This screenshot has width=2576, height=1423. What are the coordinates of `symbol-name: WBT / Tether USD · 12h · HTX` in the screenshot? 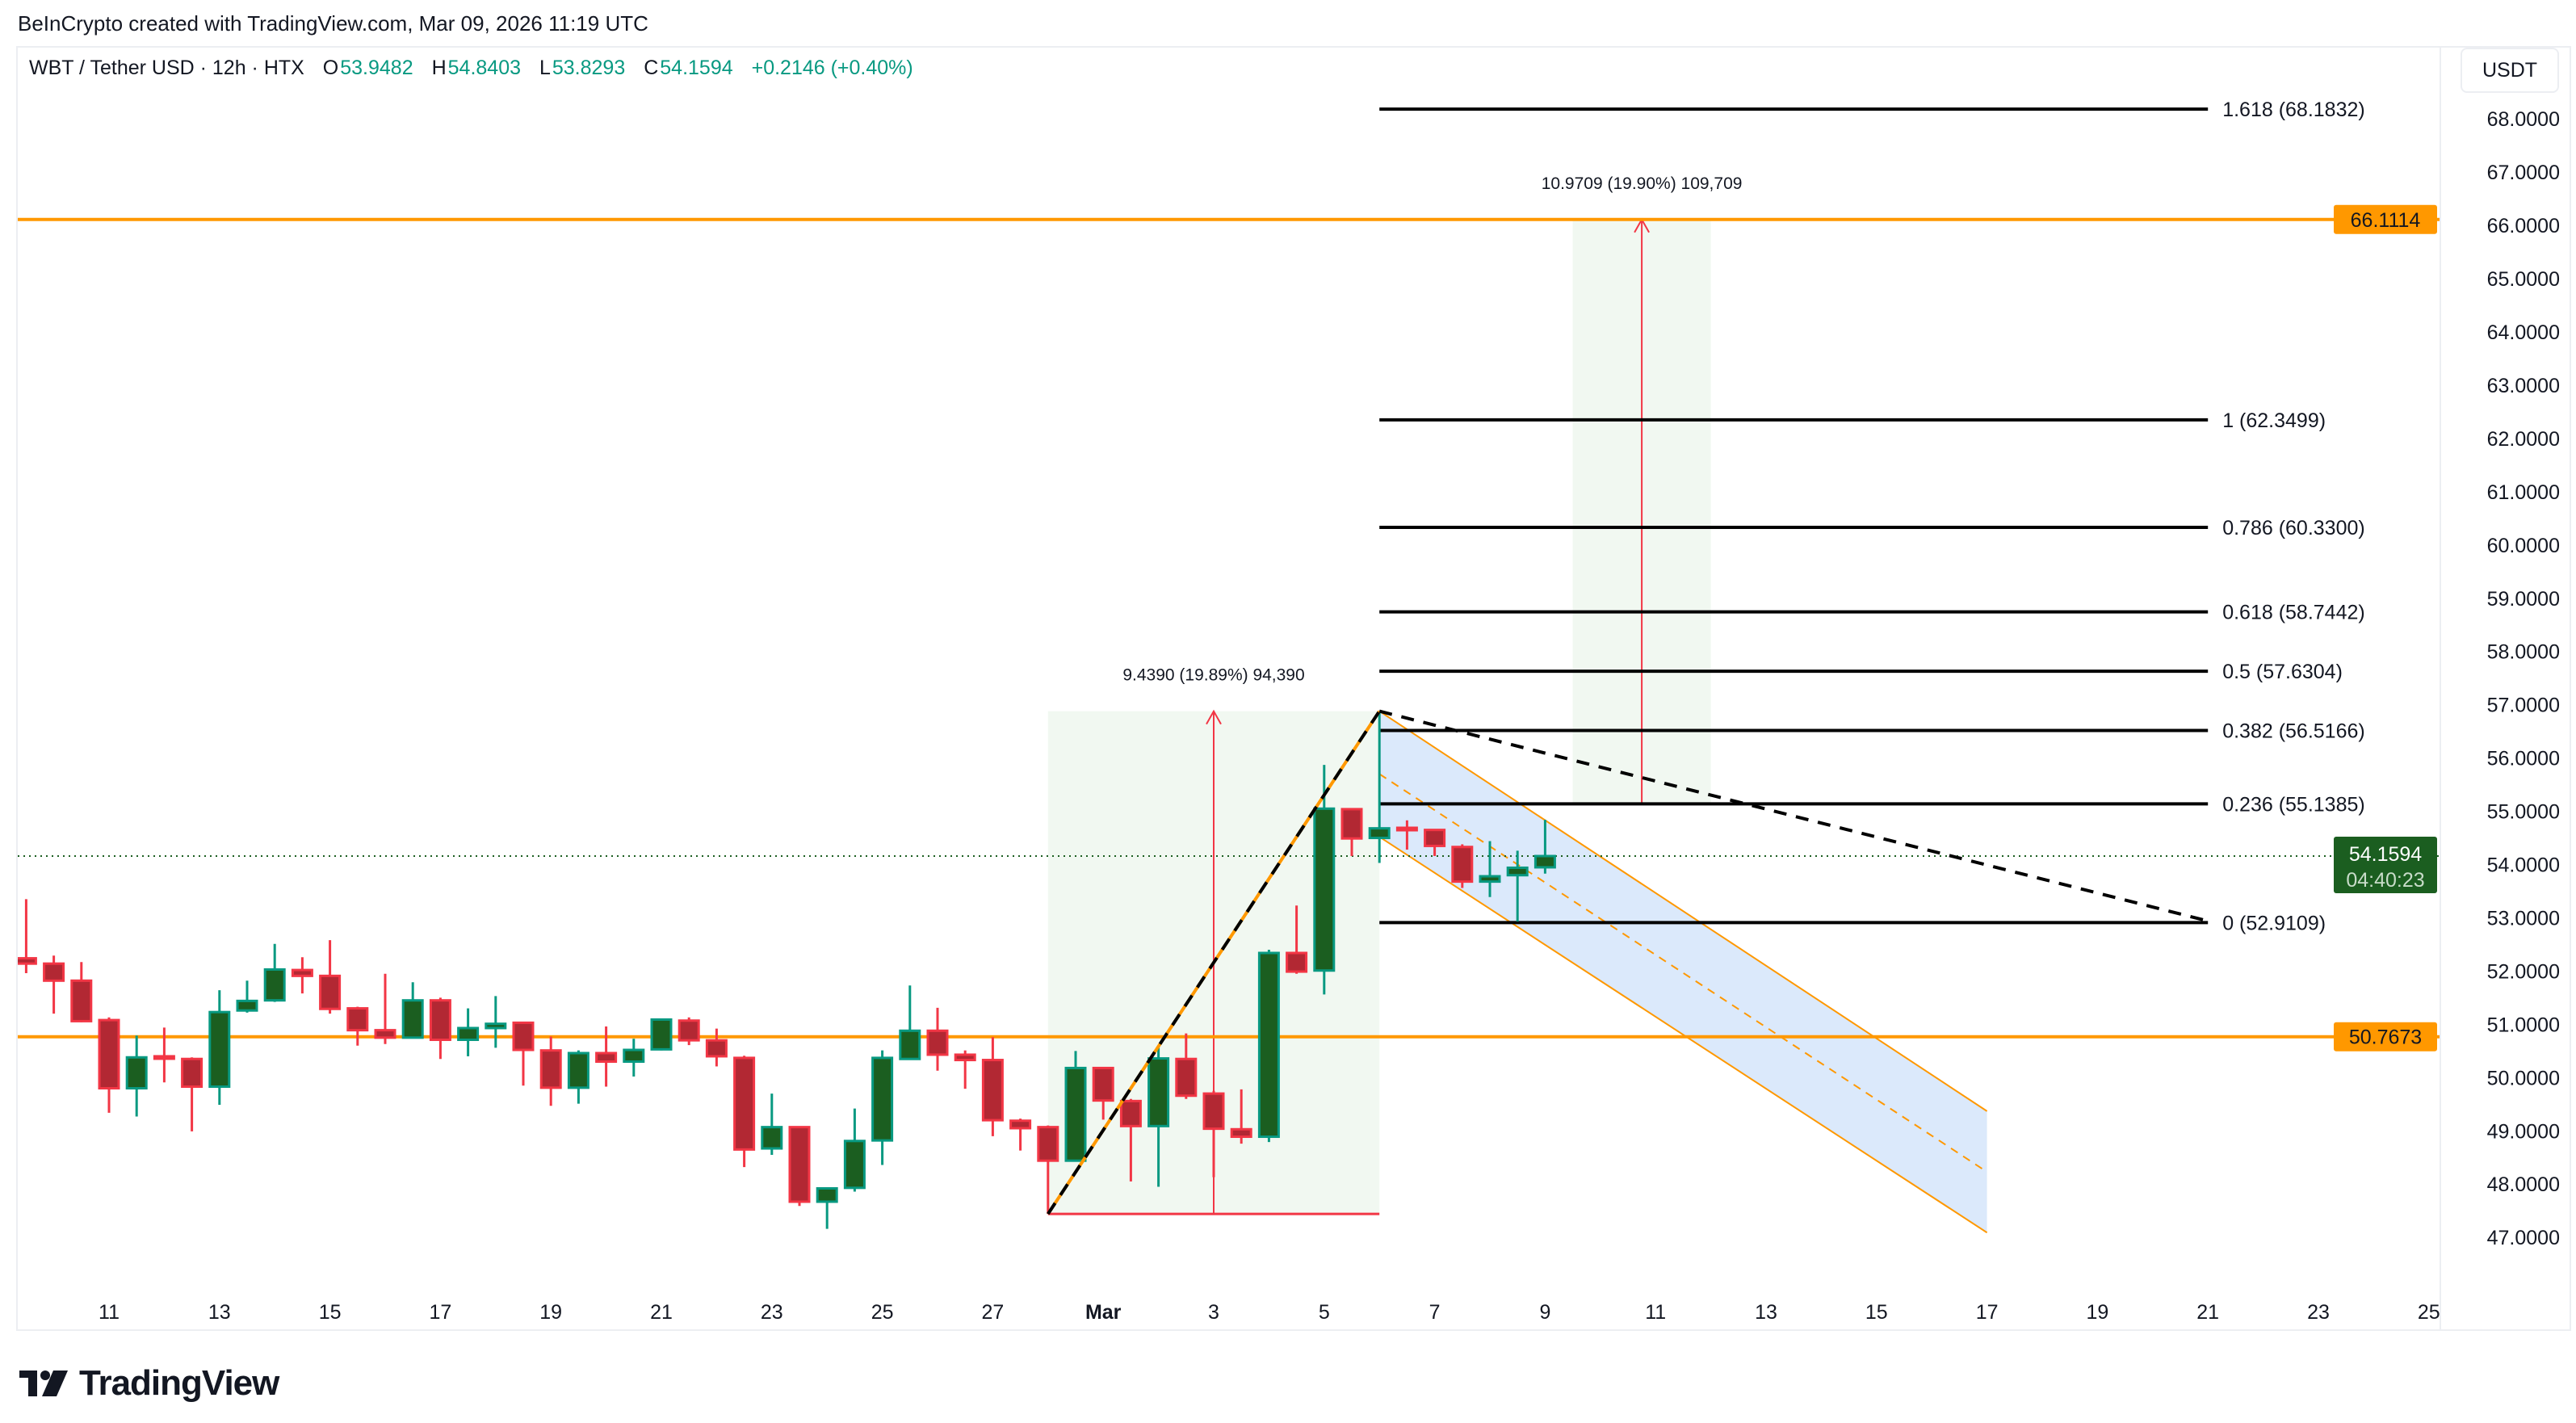 It's located at (166, 68).